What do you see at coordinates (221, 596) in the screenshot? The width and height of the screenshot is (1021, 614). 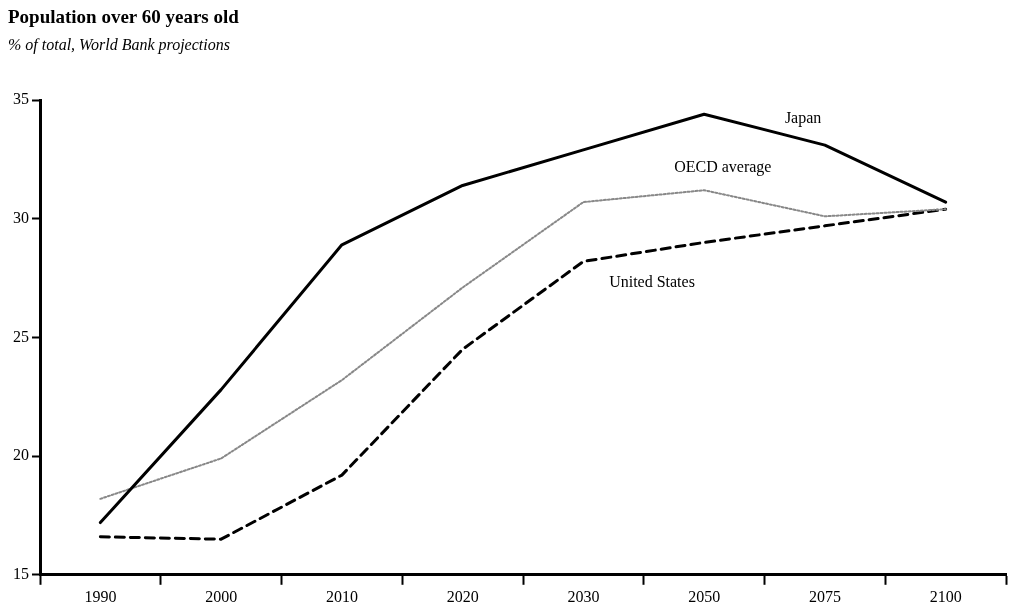 I see `x-tick-label: 2000` at bounding box center [221, 596].